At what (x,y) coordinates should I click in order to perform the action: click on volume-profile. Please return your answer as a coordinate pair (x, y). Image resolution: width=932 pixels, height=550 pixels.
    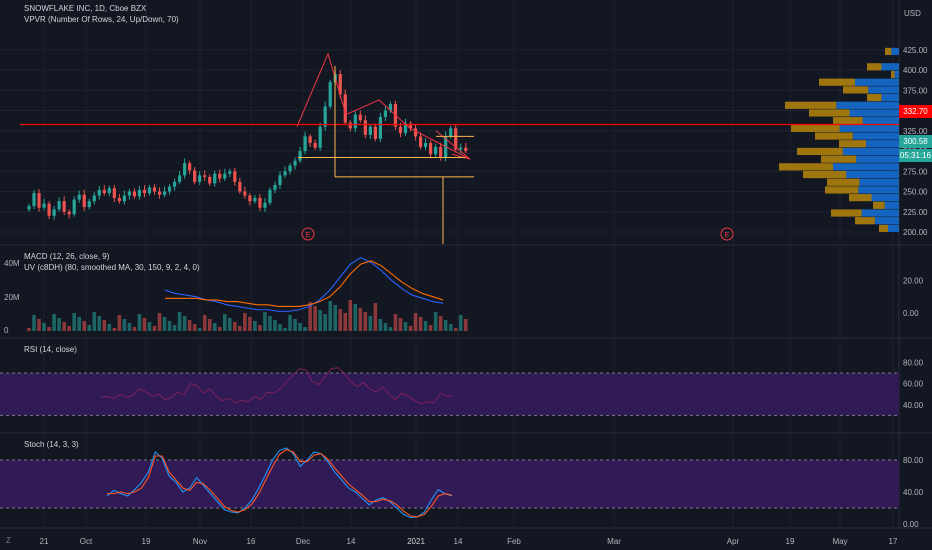
    Looking at the image, I should click on (839, 139).